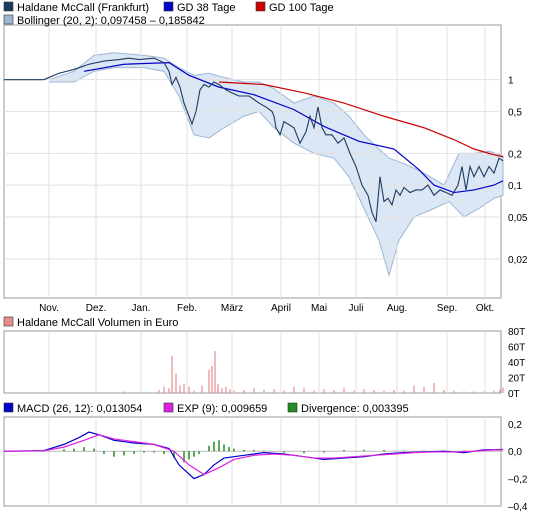 The image size is (545, 515). What do you see at coordinates (518, 507) in the screenshot?
I see `macd-tick-label: –0,4` at bounding box center [518, 507].